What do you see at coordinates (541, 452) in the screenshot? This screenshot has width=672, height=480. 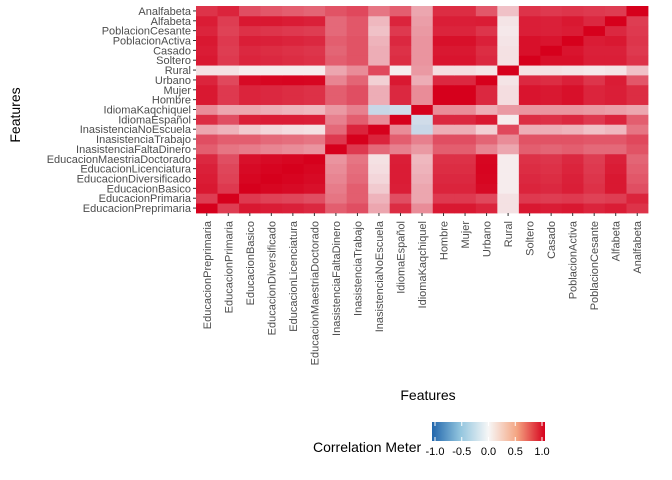 I see `legend-tick-label: 1.0` at bounding box center [541, 452].